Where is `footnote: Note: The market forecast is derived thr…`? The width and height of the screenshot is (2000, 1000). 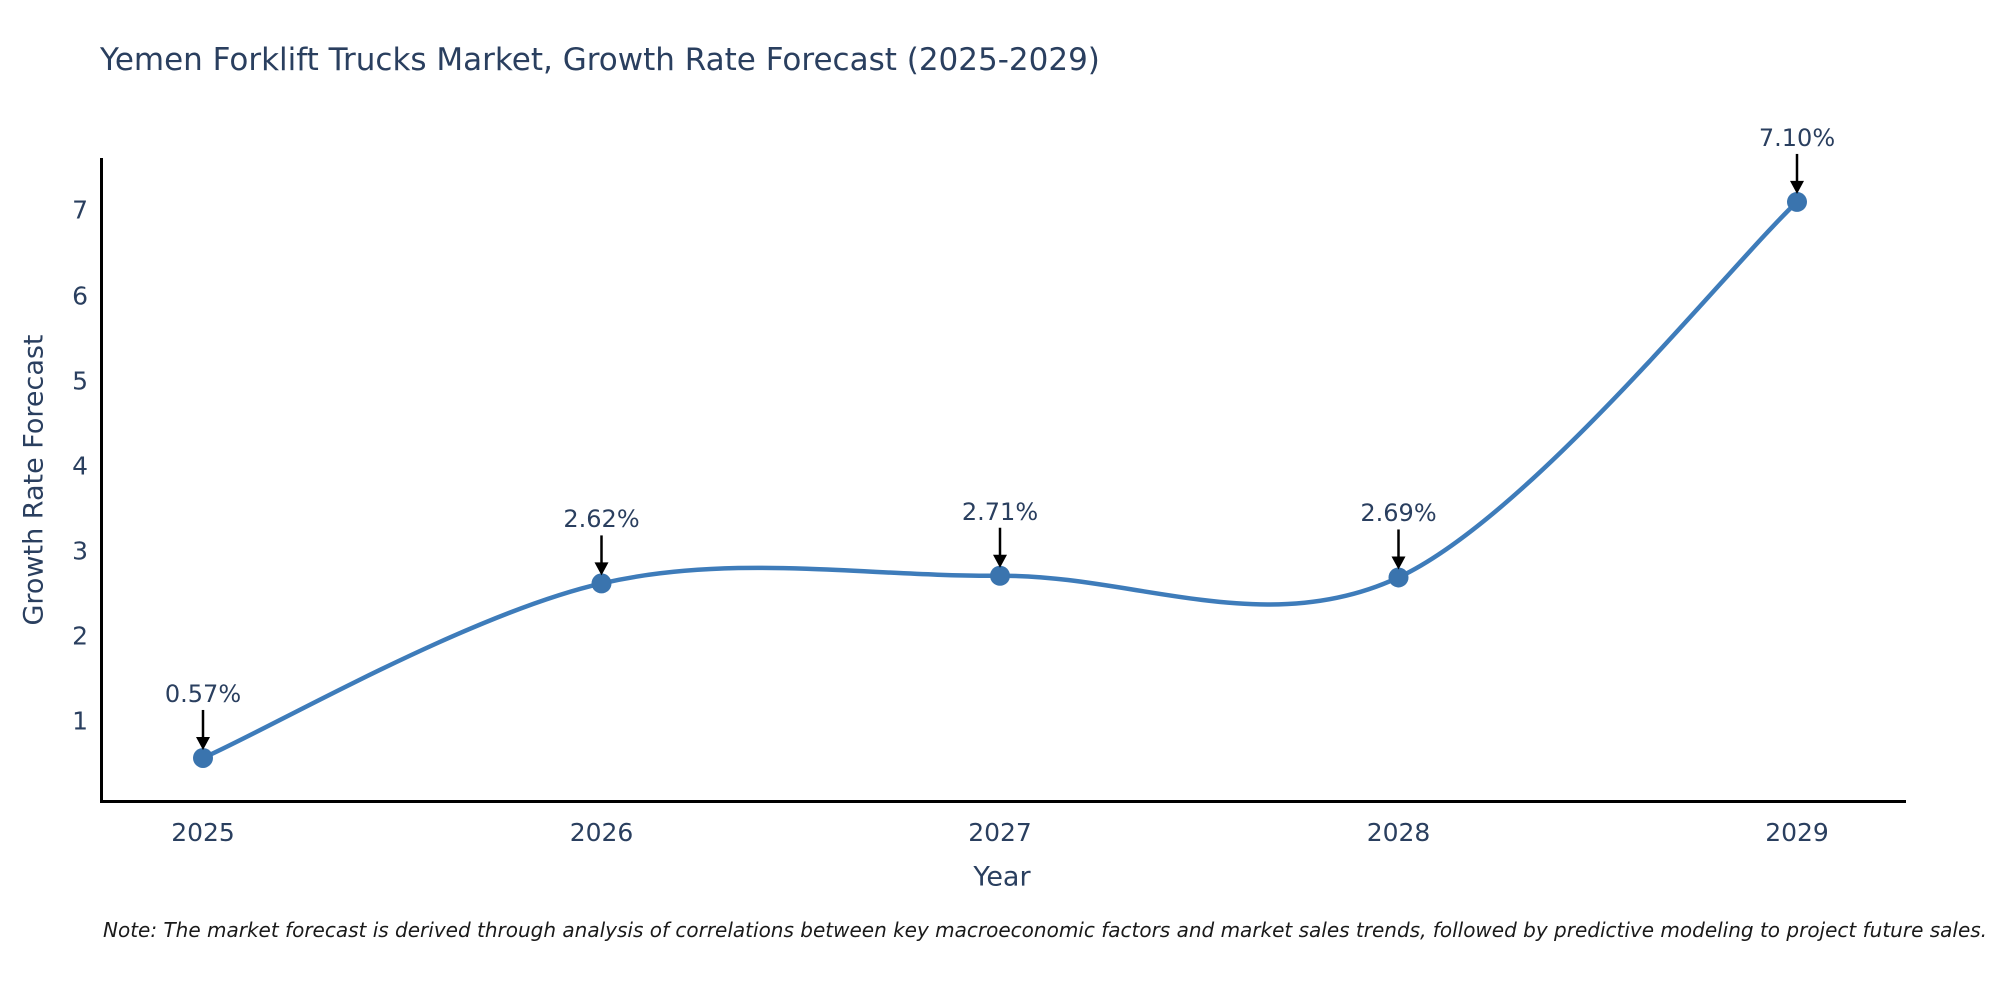
footnote: Note: The market forecast is derived thr… is located at coordinates (1045, 930).